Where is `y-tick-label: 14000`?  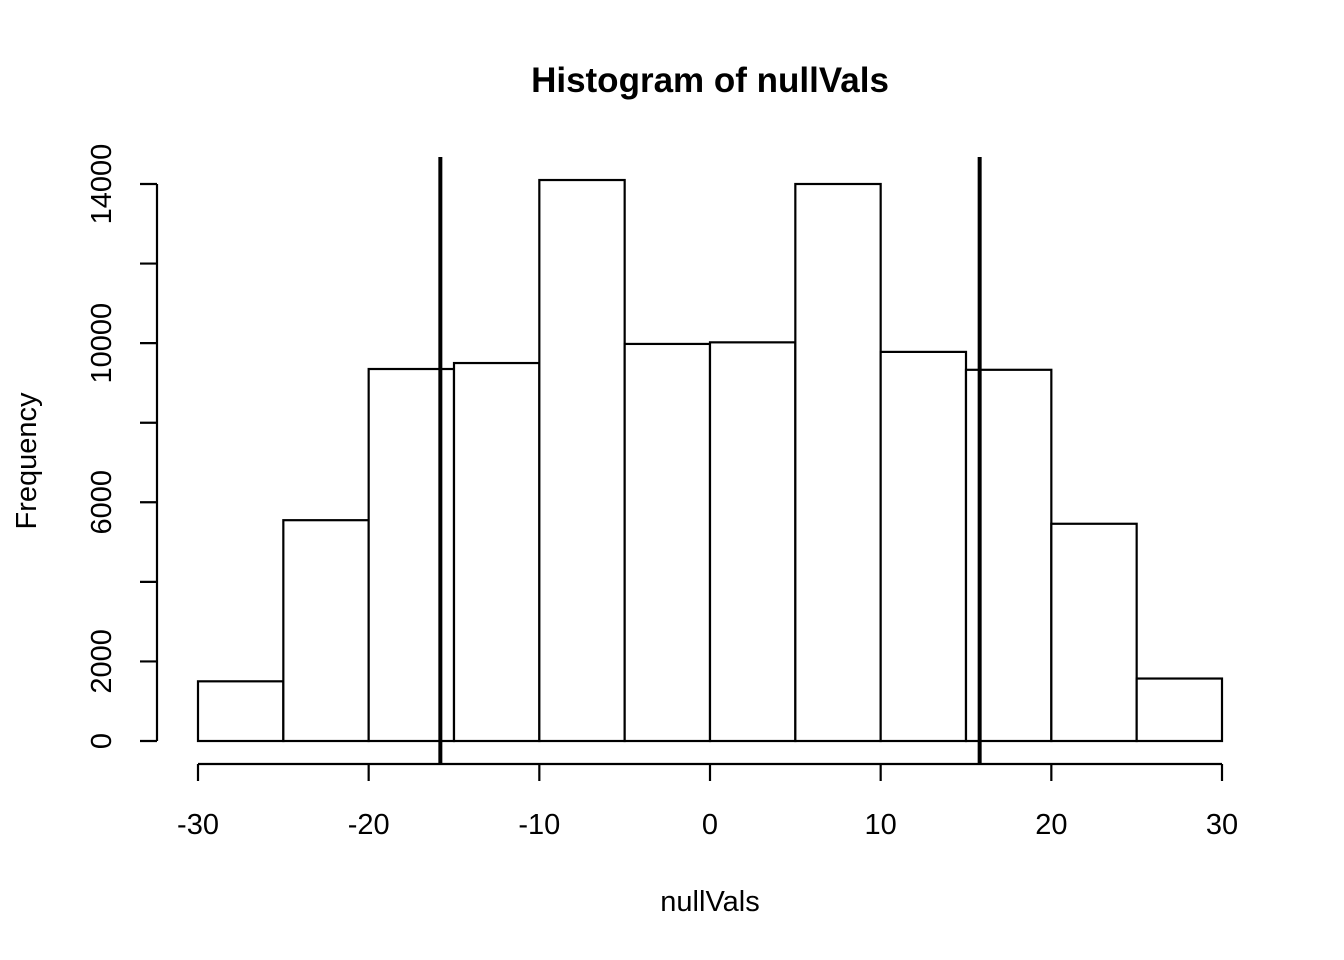 y-tick-label: 14000 is located at coordinates (102, 184).